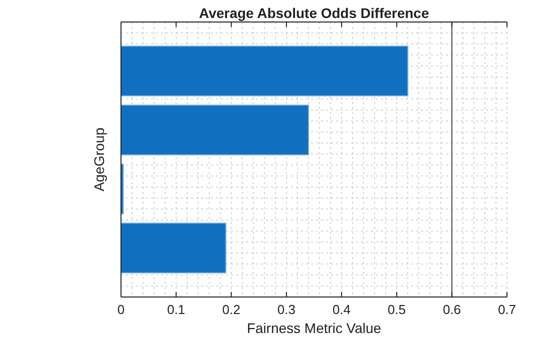 The width and height of the screenshot is (560, 337). What do you see at coordinates (286, 309) in the screenshot?
I see `x-tick-label: 0.3` at bounding box center [286, 309].